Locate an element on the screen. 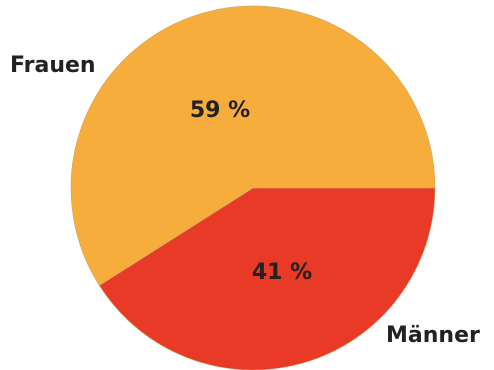 The width and height of the screenshot is (494, 370). value-label-maenner: 41 % is located at coordinates (282, 272).